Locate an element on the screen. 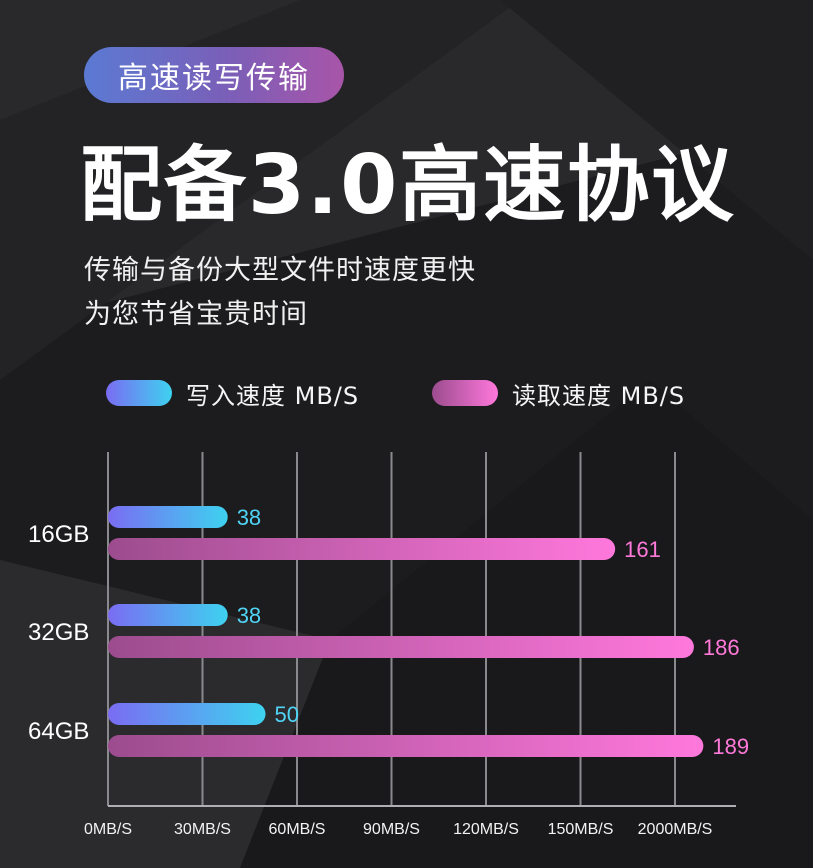  subtitle-line-2: 为您节省宝贵时间 is located at coordinates (196, 314).